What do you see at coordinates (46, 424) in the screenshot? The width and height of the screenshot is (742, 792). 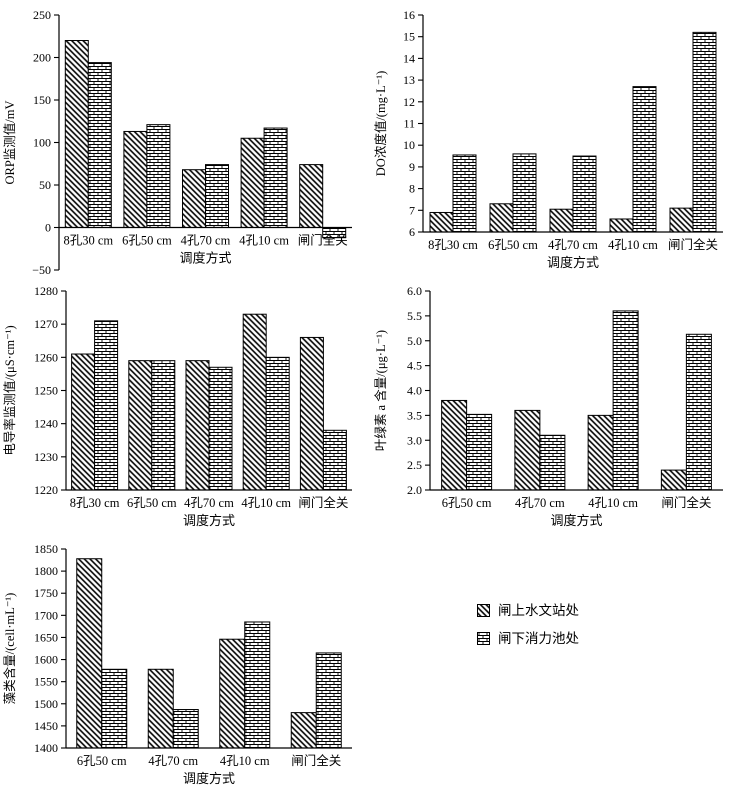 I see `y-tick-label: 1240` at bounding box center [46, 424].